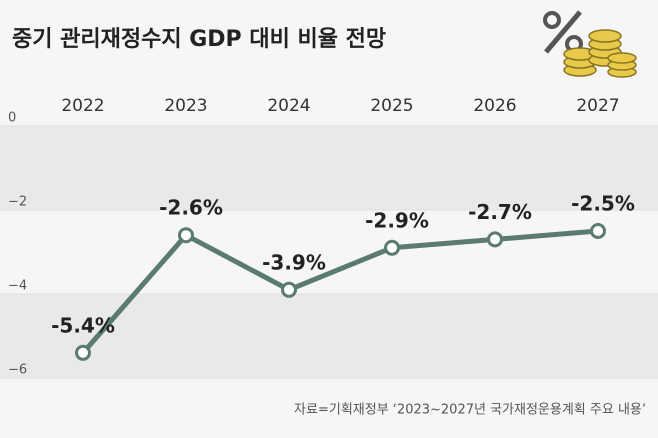  Describe the element at coordinates (17, 202) in the screenshot. I see `y-tick-label: −2` at that location.